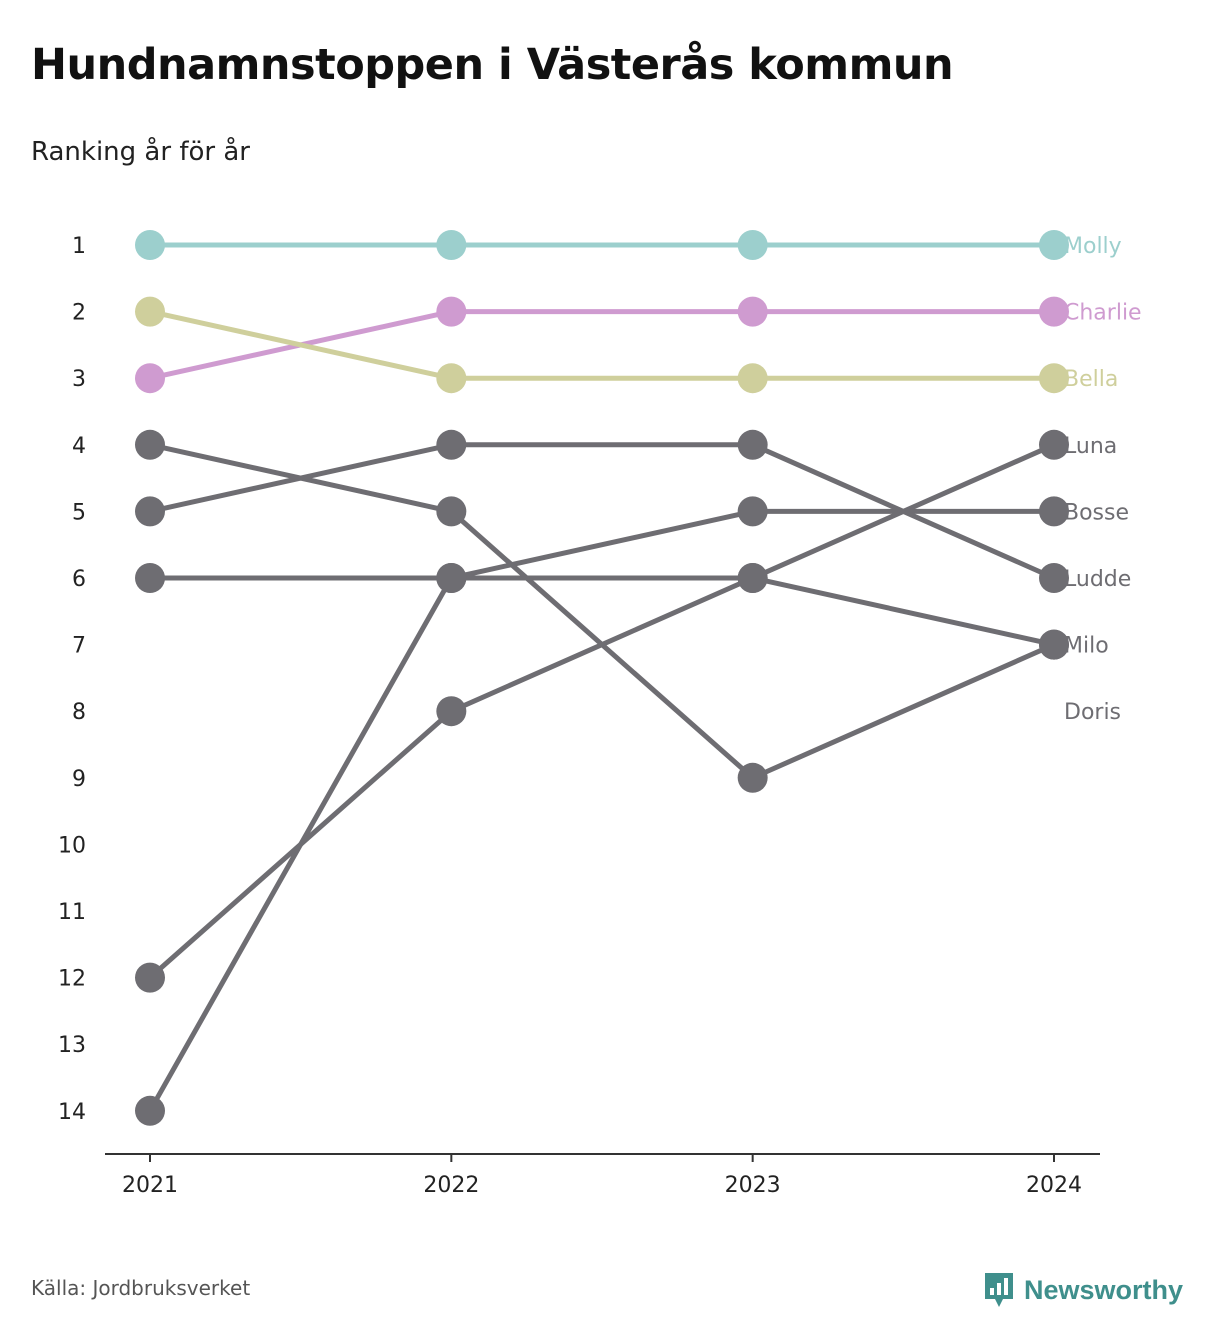 The width and height of the screenshot is (1212, 1340). What do you see at coordinates (1054, 511) in the screenshot?
I see `point-bosse-2024` at bounding box center [1054, 511].